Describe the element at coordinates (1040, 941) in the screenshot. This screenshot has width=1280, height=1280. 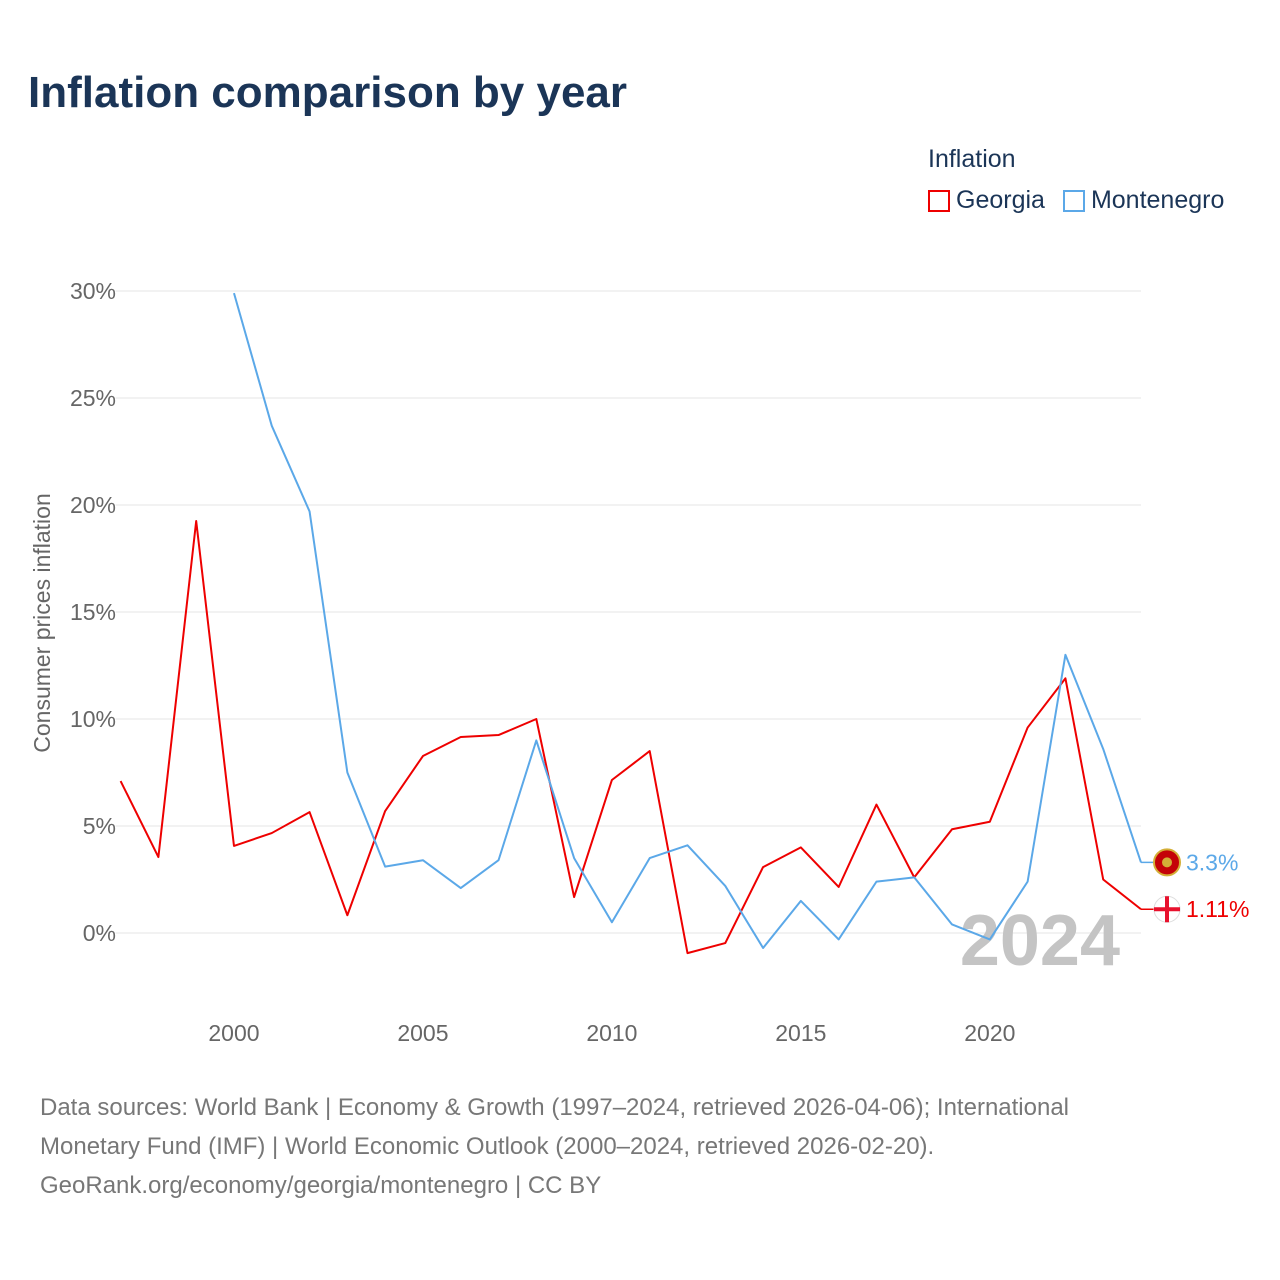
I see `year-watermark: 2024` at that location.